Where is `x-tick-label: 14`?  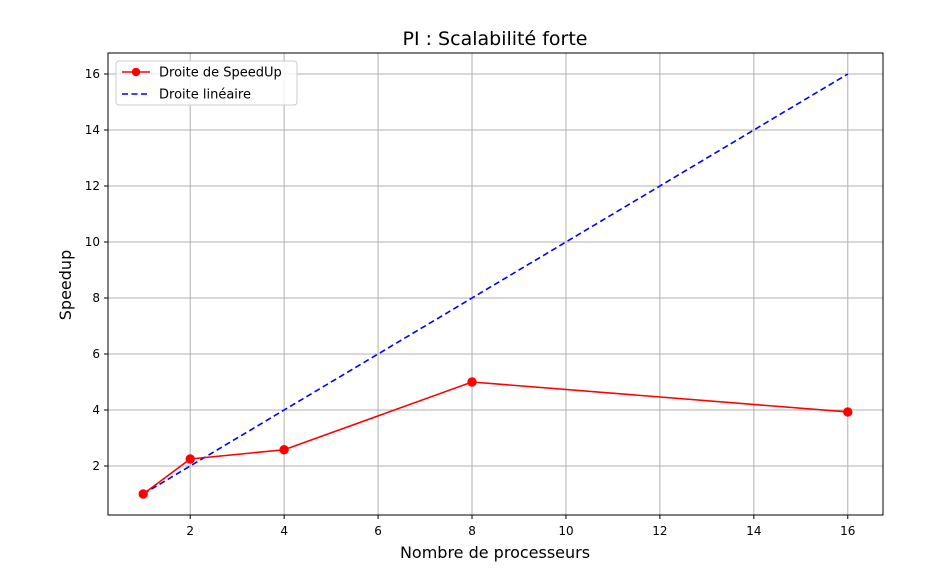 x-tick-label: 14 is located at coordinates (753, 531).